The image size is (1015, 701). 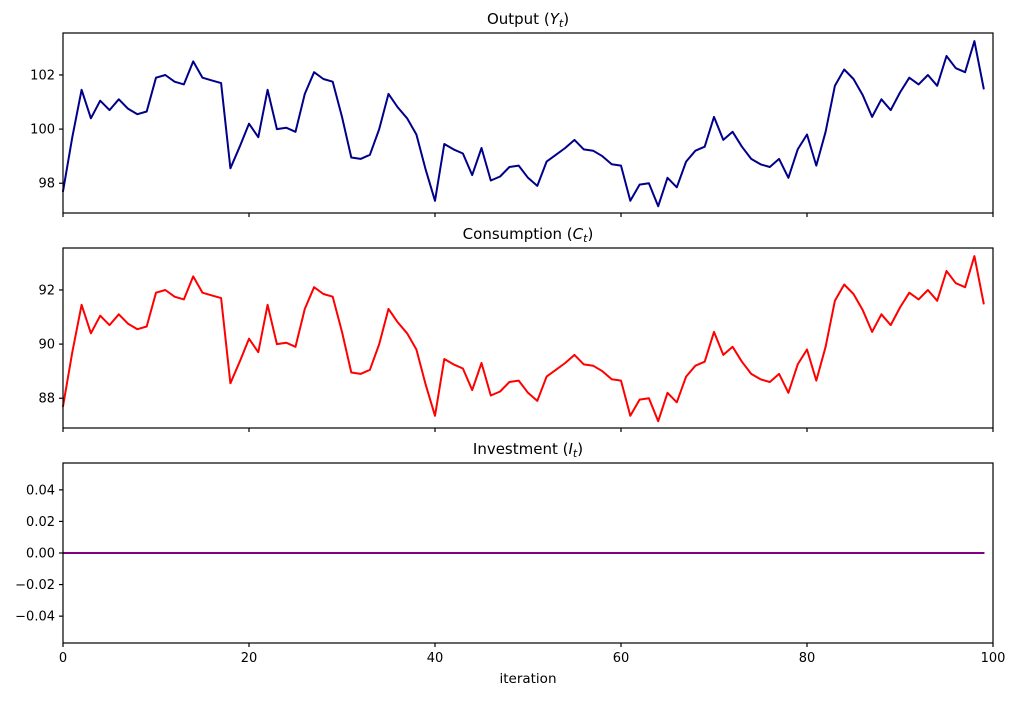 What do you see at coordinates (63, 658) in the screenshot?
I see `x-tick-label: 0` at bounding box center [63, 658].